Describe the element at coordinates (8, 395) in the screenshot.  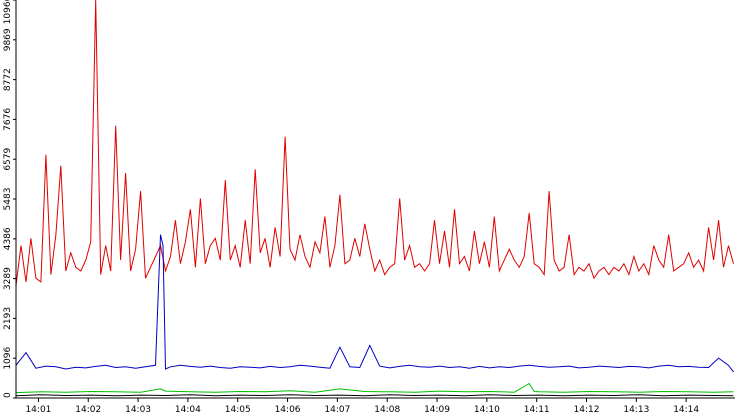
I see `y-tick-label: 0` at that location.